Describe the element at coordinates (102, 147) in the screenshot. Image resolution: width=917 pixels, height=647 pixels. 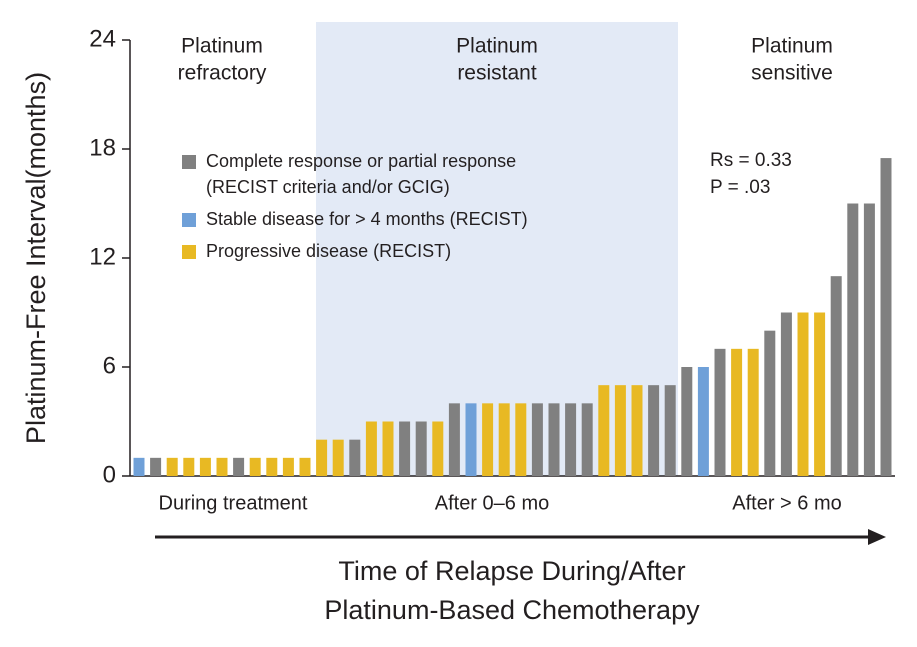
I see `y-tick-label: 18` at that location.